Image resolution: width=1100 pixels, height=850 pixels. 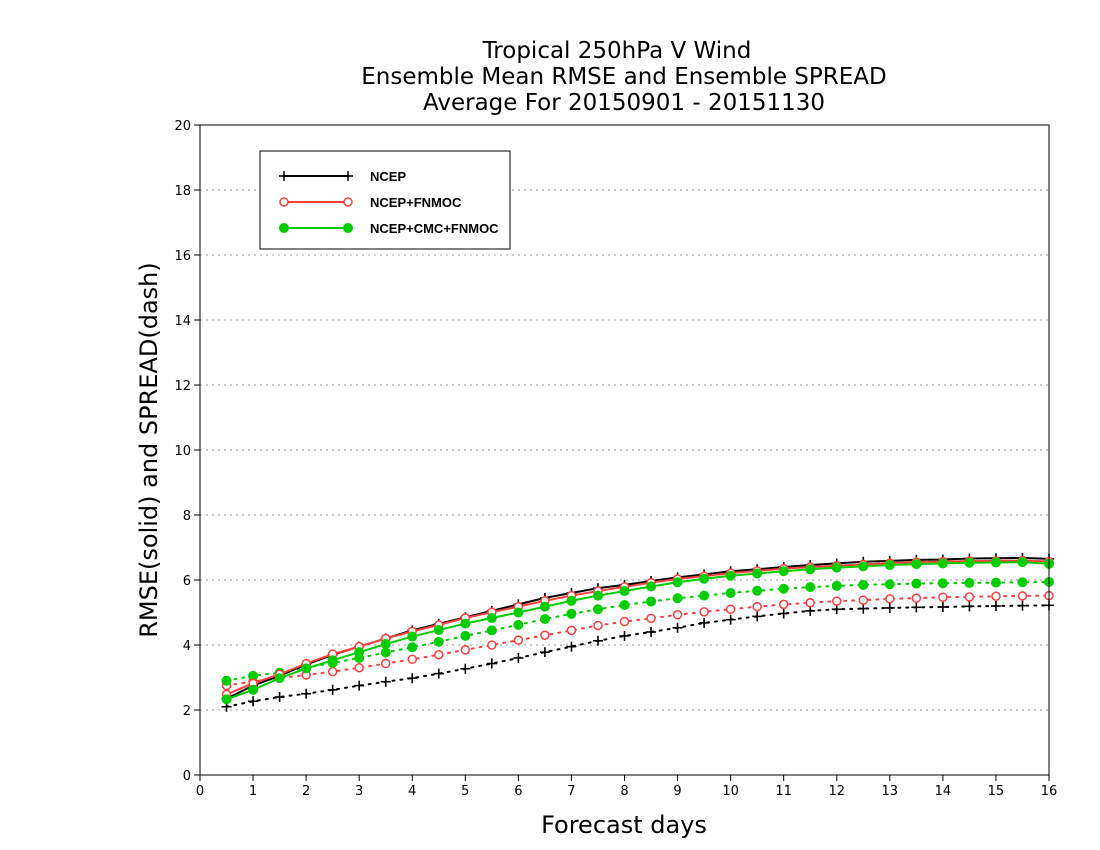 I want to click on spread-series-ncep-fnmoc, so click(x=637, y=640).